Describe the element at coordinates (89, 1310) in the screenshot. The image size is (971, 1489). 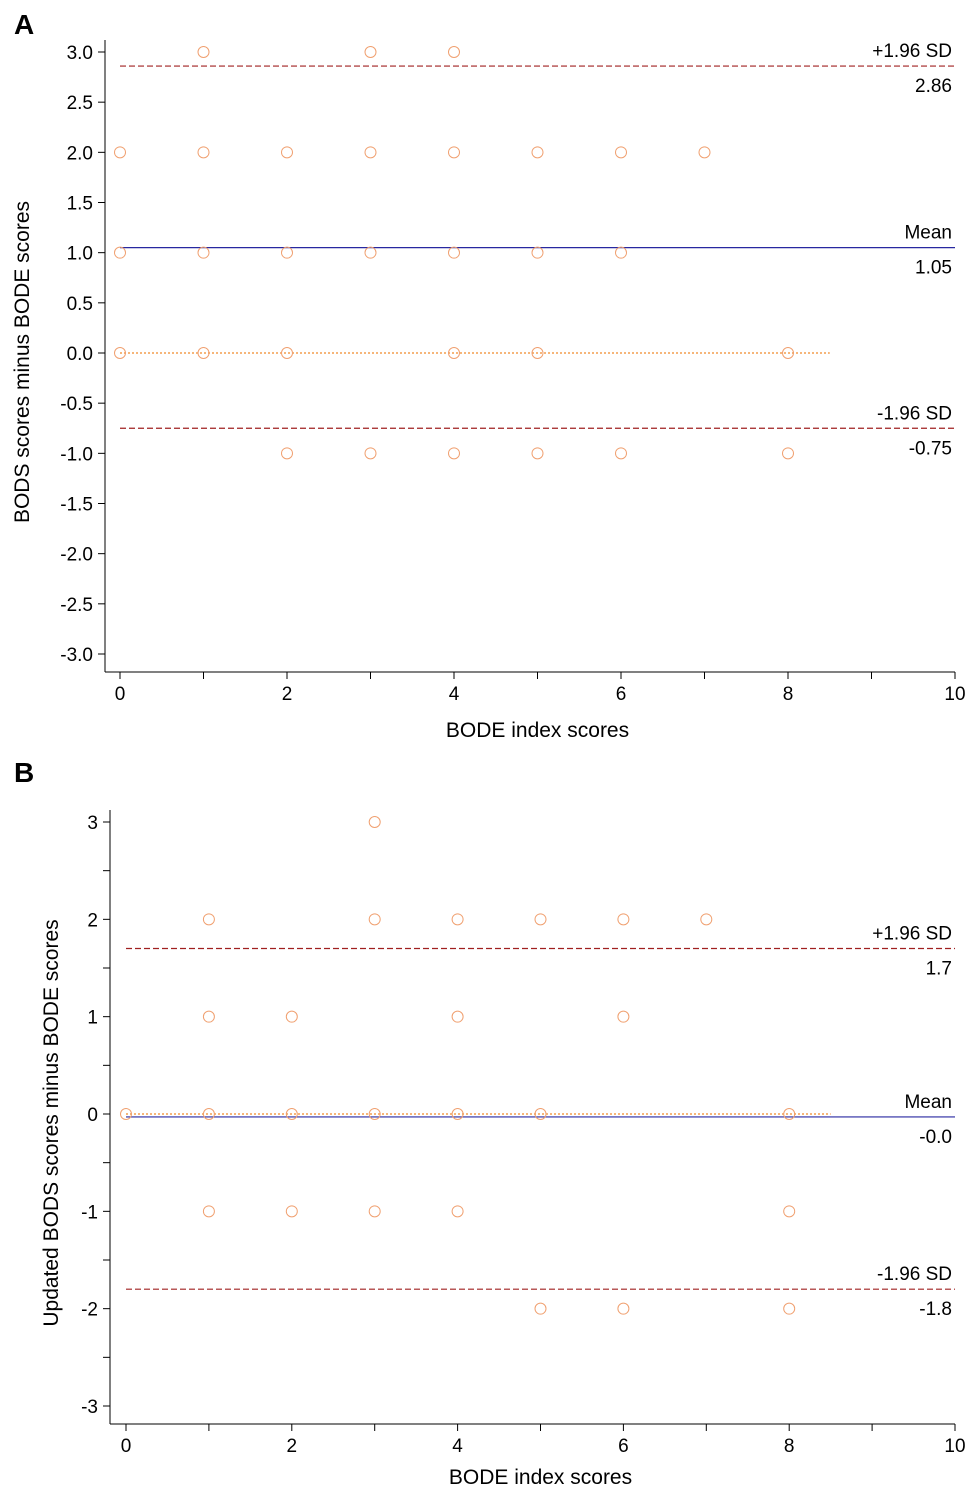
I see `y-tick-label: -2` at that location.